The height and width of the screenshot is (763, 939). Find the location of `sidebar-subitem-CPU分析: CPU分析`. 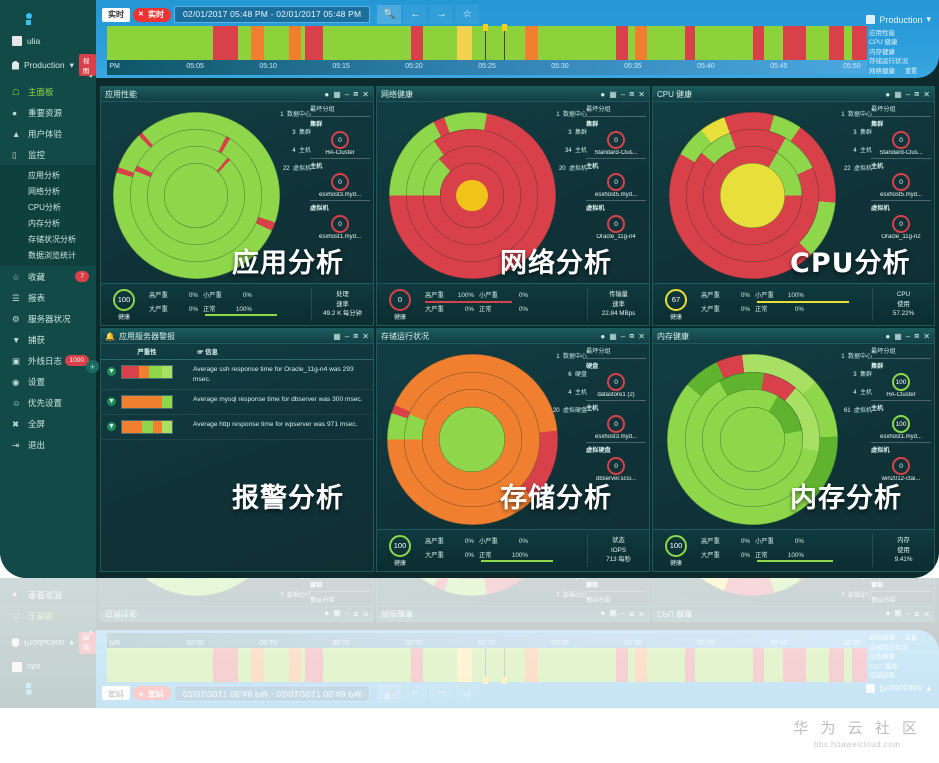

sidebar-subitem-CPU分析: CPU分析 is located at coordinates (44, 207).